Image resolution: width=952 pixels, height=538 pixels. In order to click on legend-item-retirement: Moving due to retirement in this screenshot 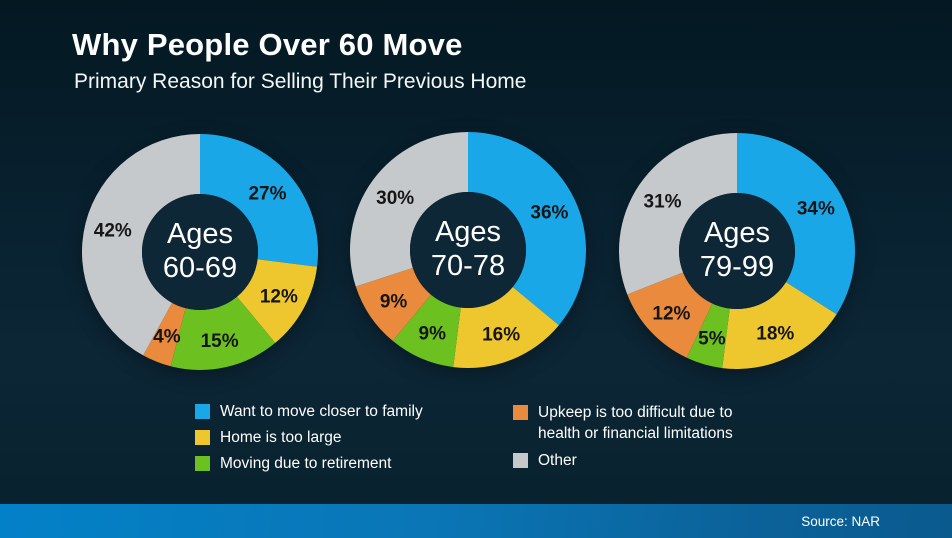, I will do `click(293, 463)`.